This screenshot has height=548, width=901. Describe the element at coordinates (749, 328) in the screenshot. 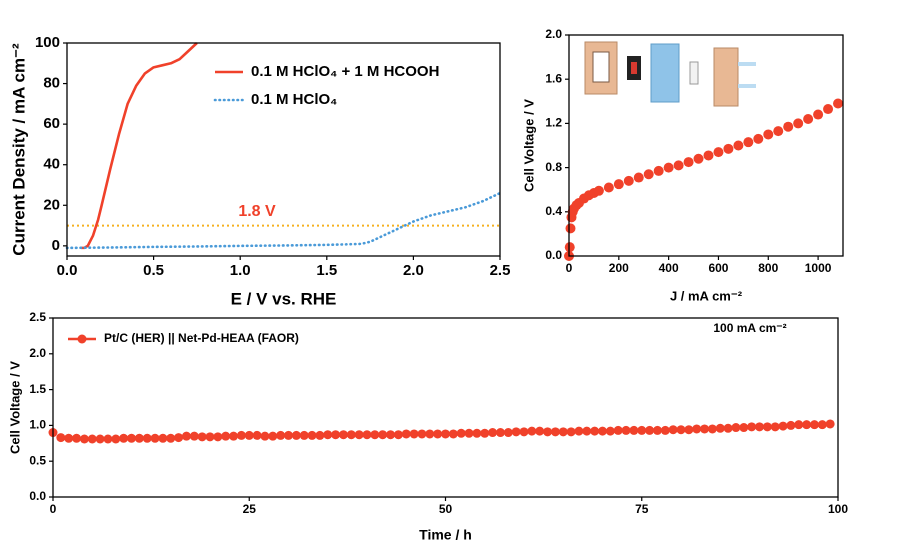

I see `annotation: 100 mA cm⁻²` at that location.